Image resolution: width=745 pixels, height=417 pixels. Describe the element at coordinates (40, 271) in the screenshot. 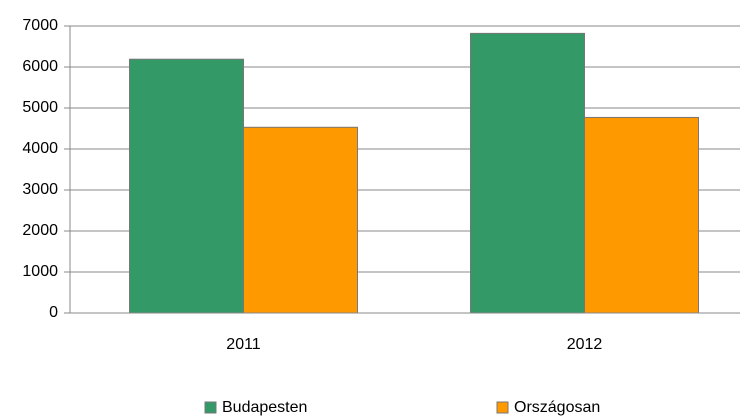

I see `y-tick-label: 1000` at that location.